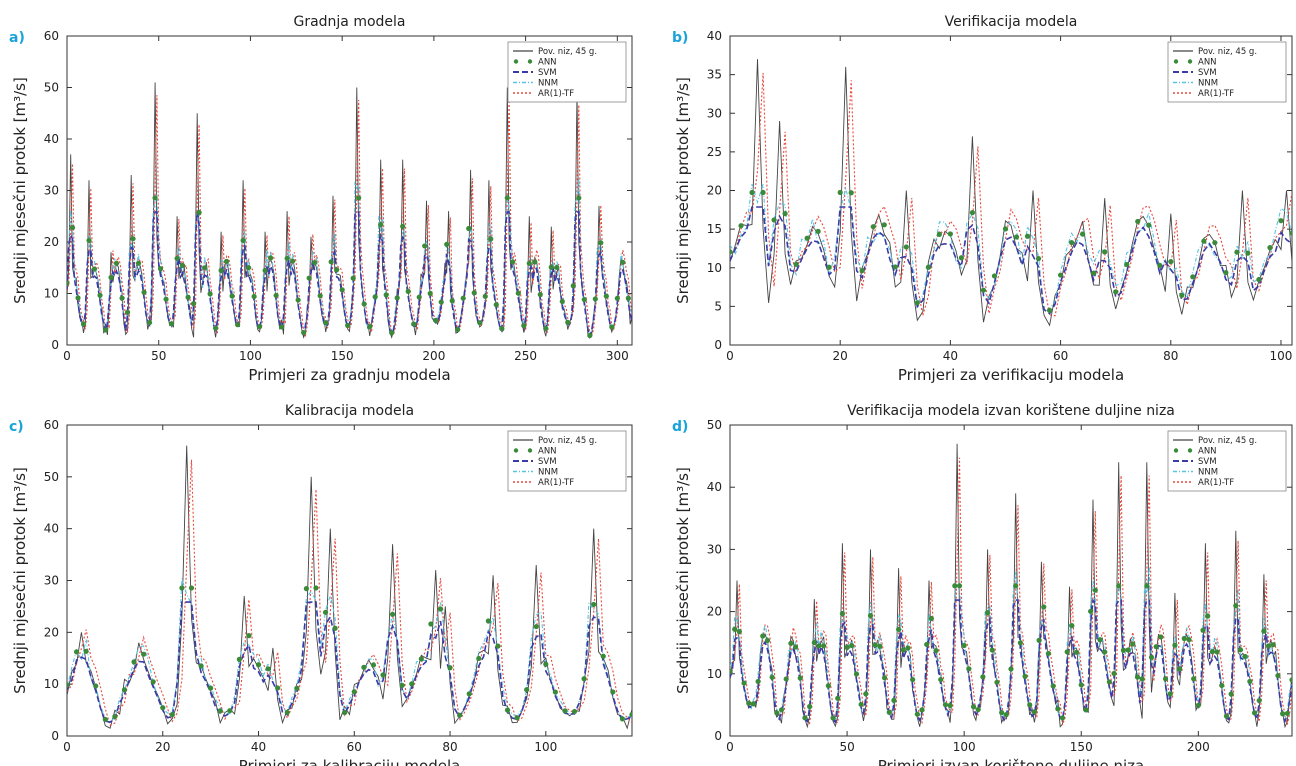 The height and width of the screenshot is (766, 1296). Describe the element at coordinates (349, 411) in the screenshot. I see `chart-title: Kalibracija modela` at that location.